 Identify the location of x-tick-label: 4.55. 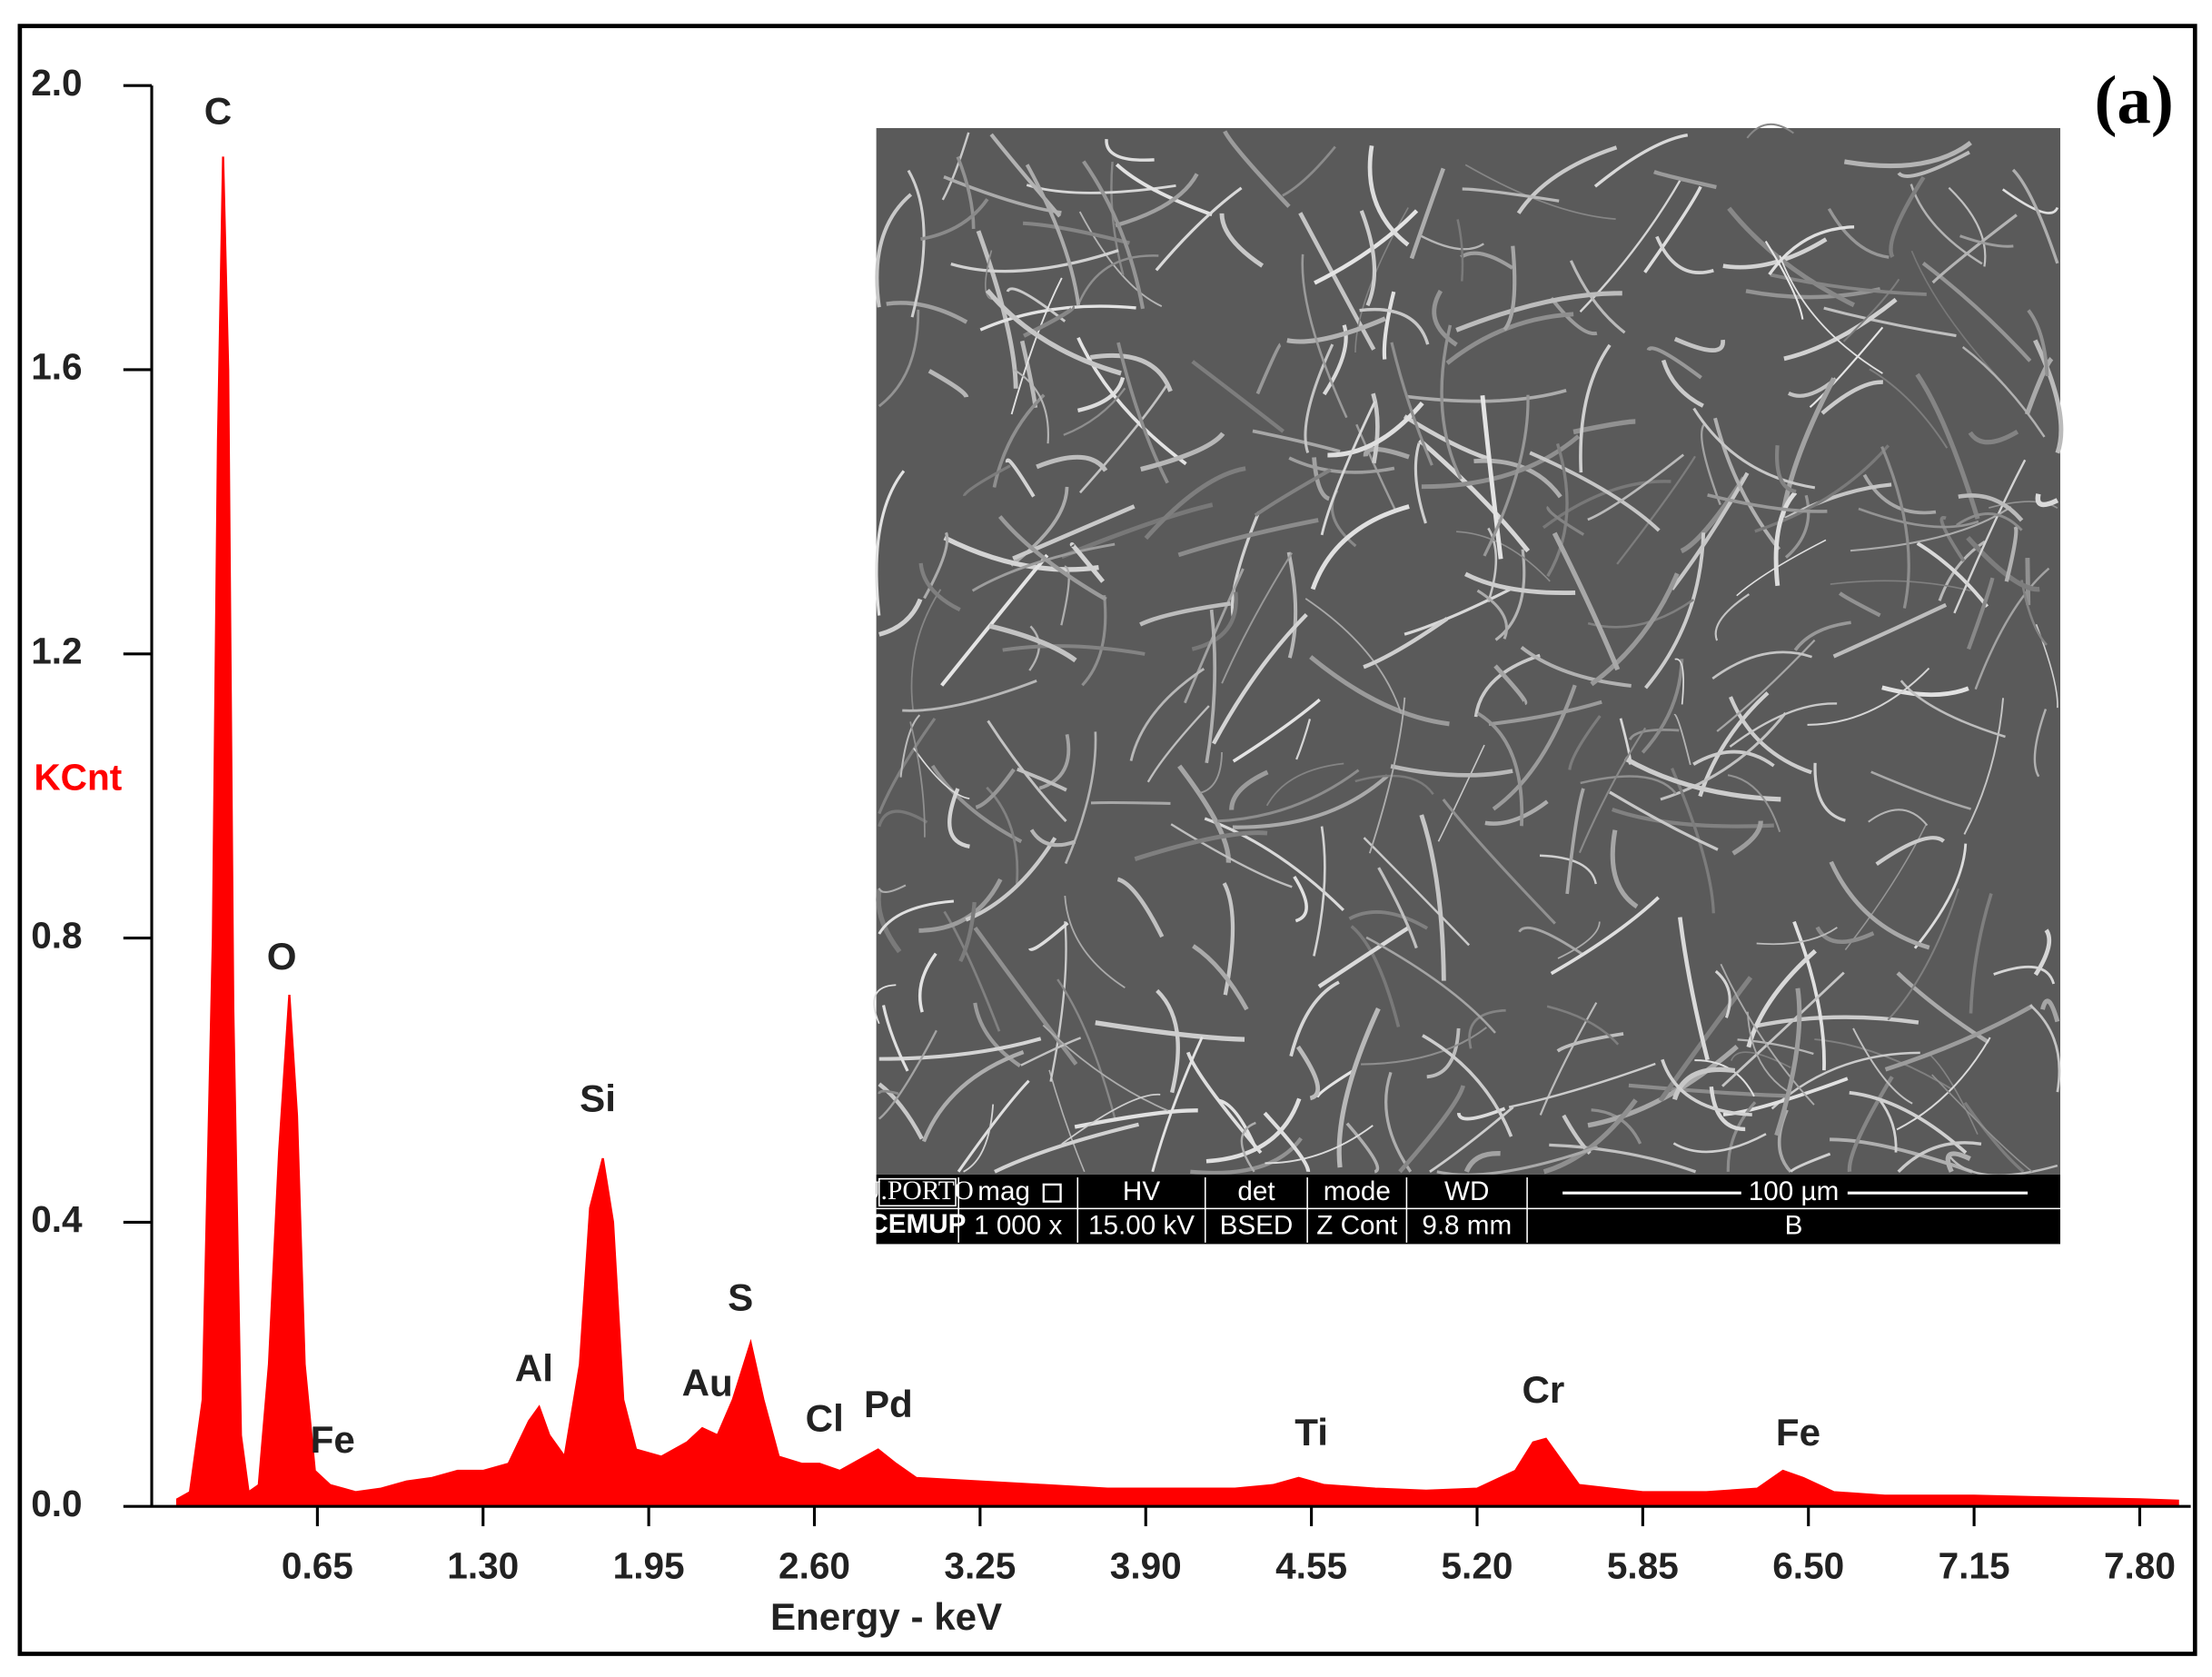
(1311, 1566).